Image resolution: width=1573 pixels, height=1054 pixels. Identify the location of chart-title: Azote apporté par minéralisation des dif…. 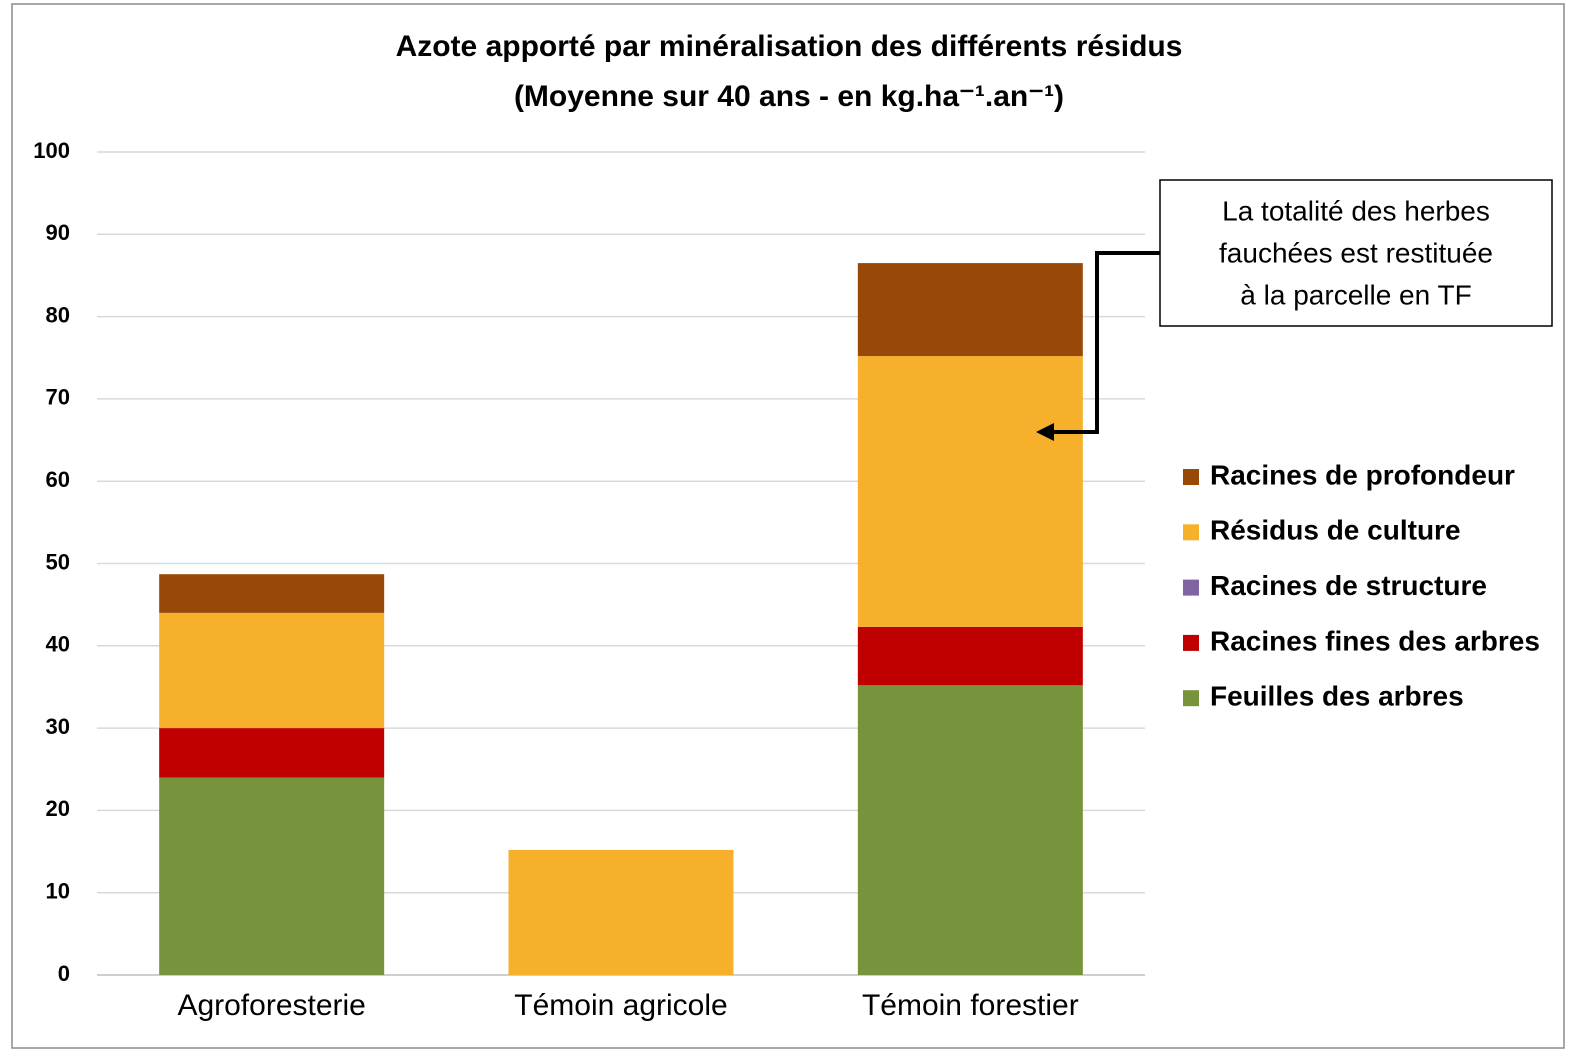
(789, 46).